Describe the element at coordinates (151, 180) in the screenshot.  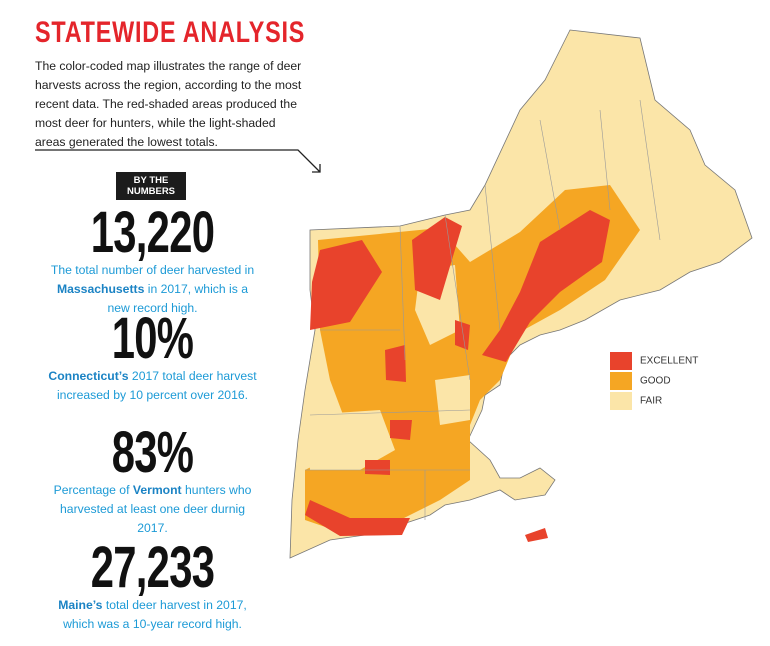
I see `badge-line: BY THE` at that location.